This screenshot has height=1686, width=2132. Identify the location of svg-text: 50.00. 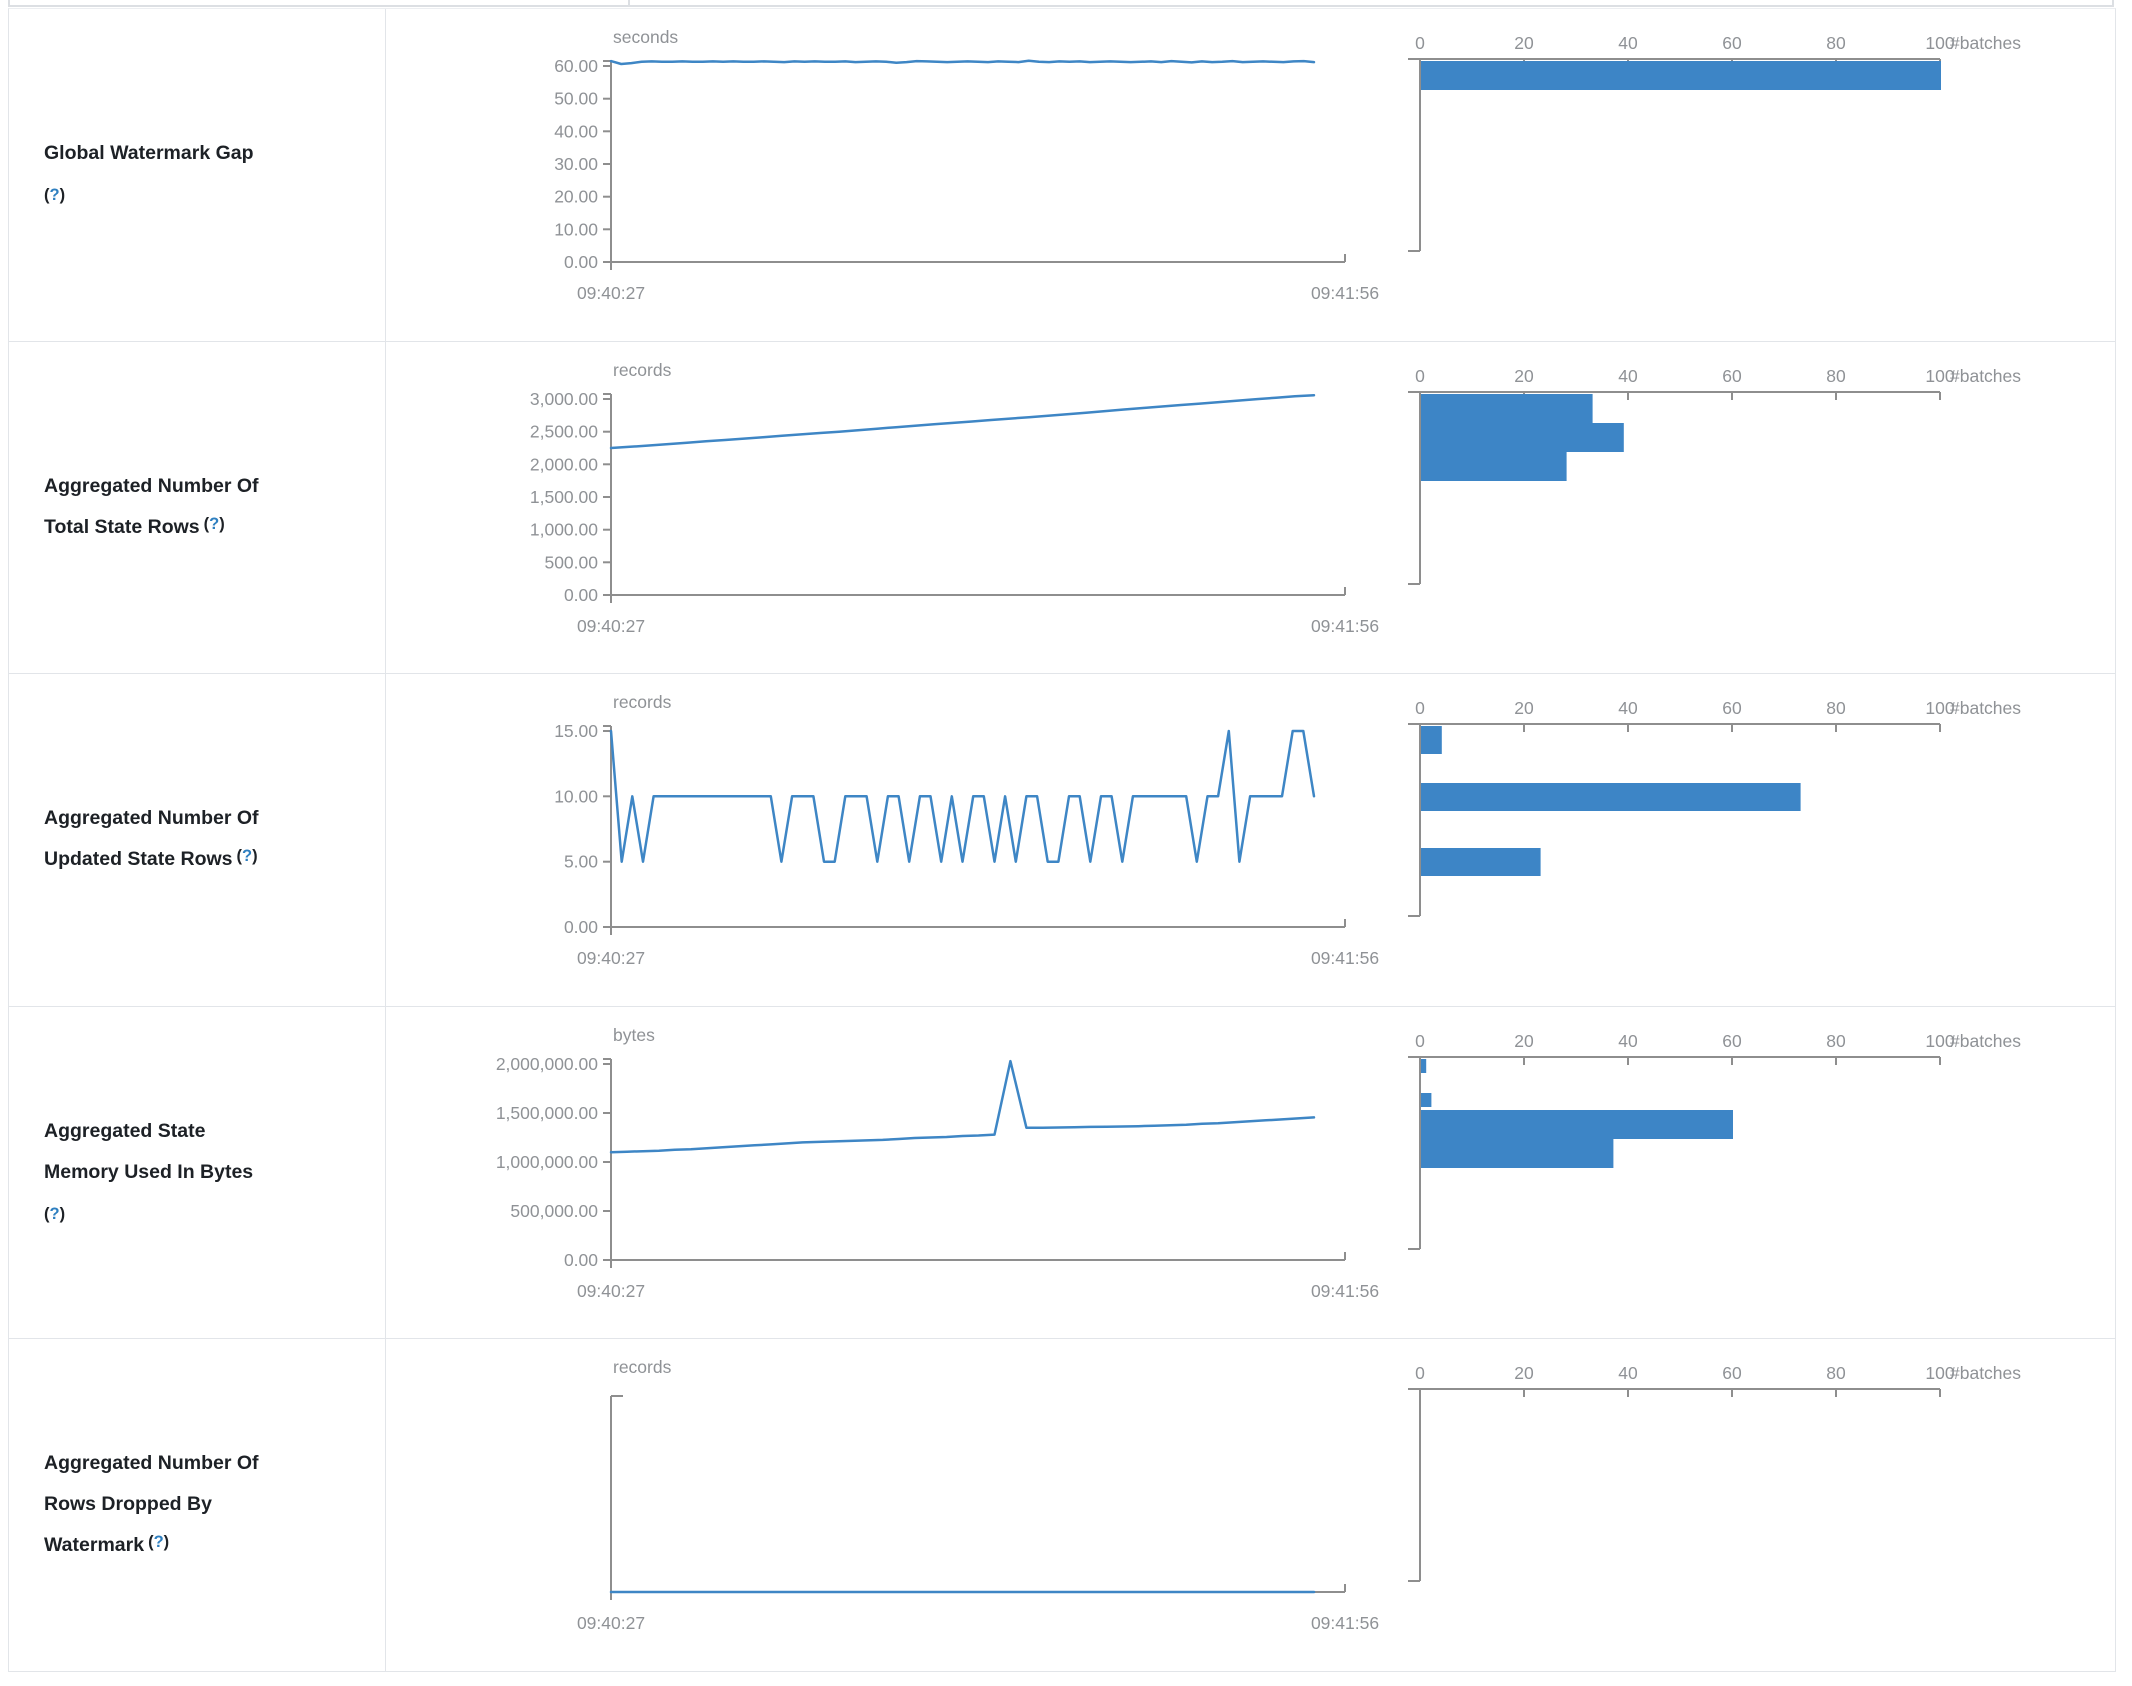
(576, 99).